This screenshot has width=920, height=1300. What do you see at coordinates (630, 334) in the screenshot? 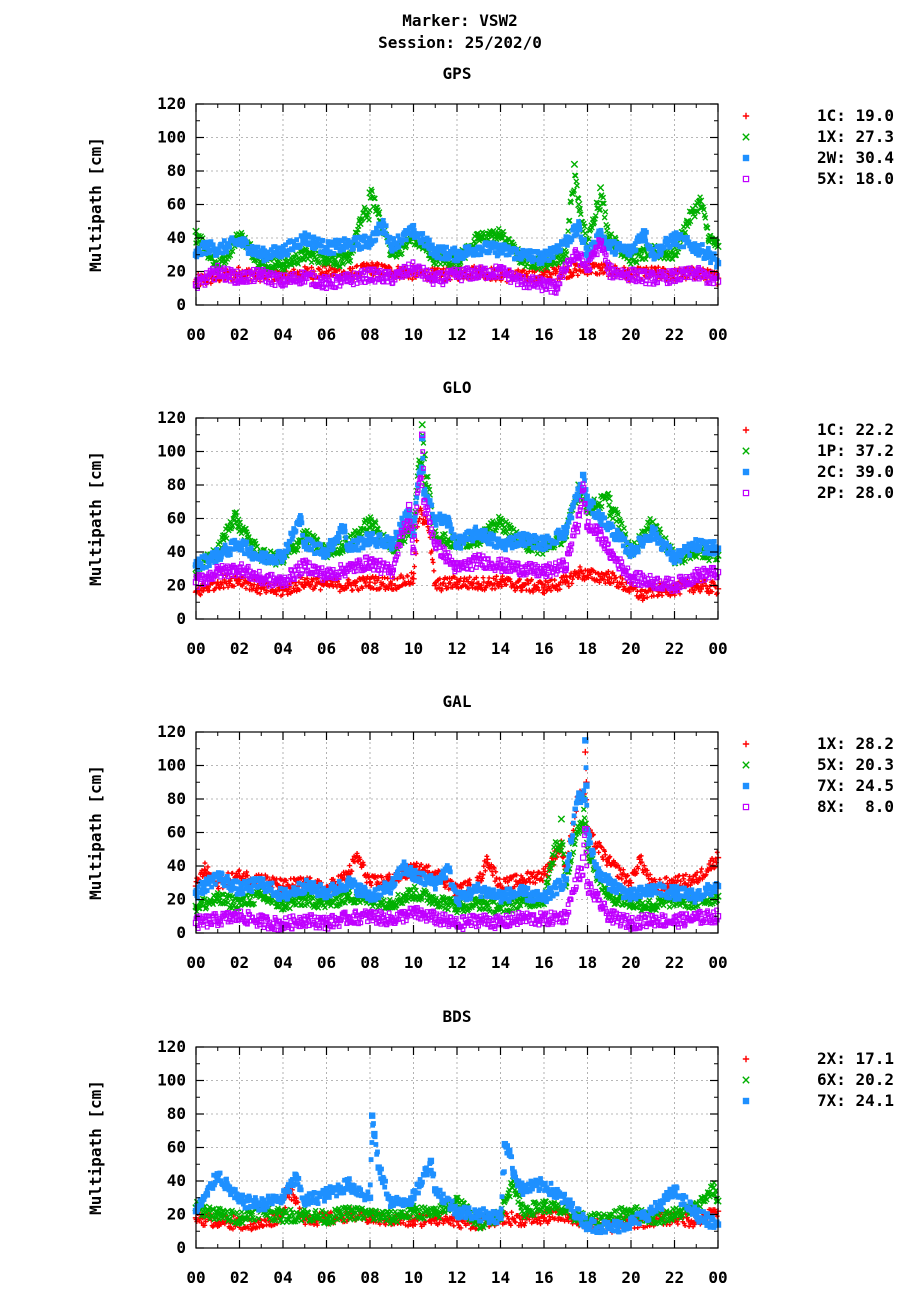
I see `x-tick-label: 20` at bounding box center [630, 334].